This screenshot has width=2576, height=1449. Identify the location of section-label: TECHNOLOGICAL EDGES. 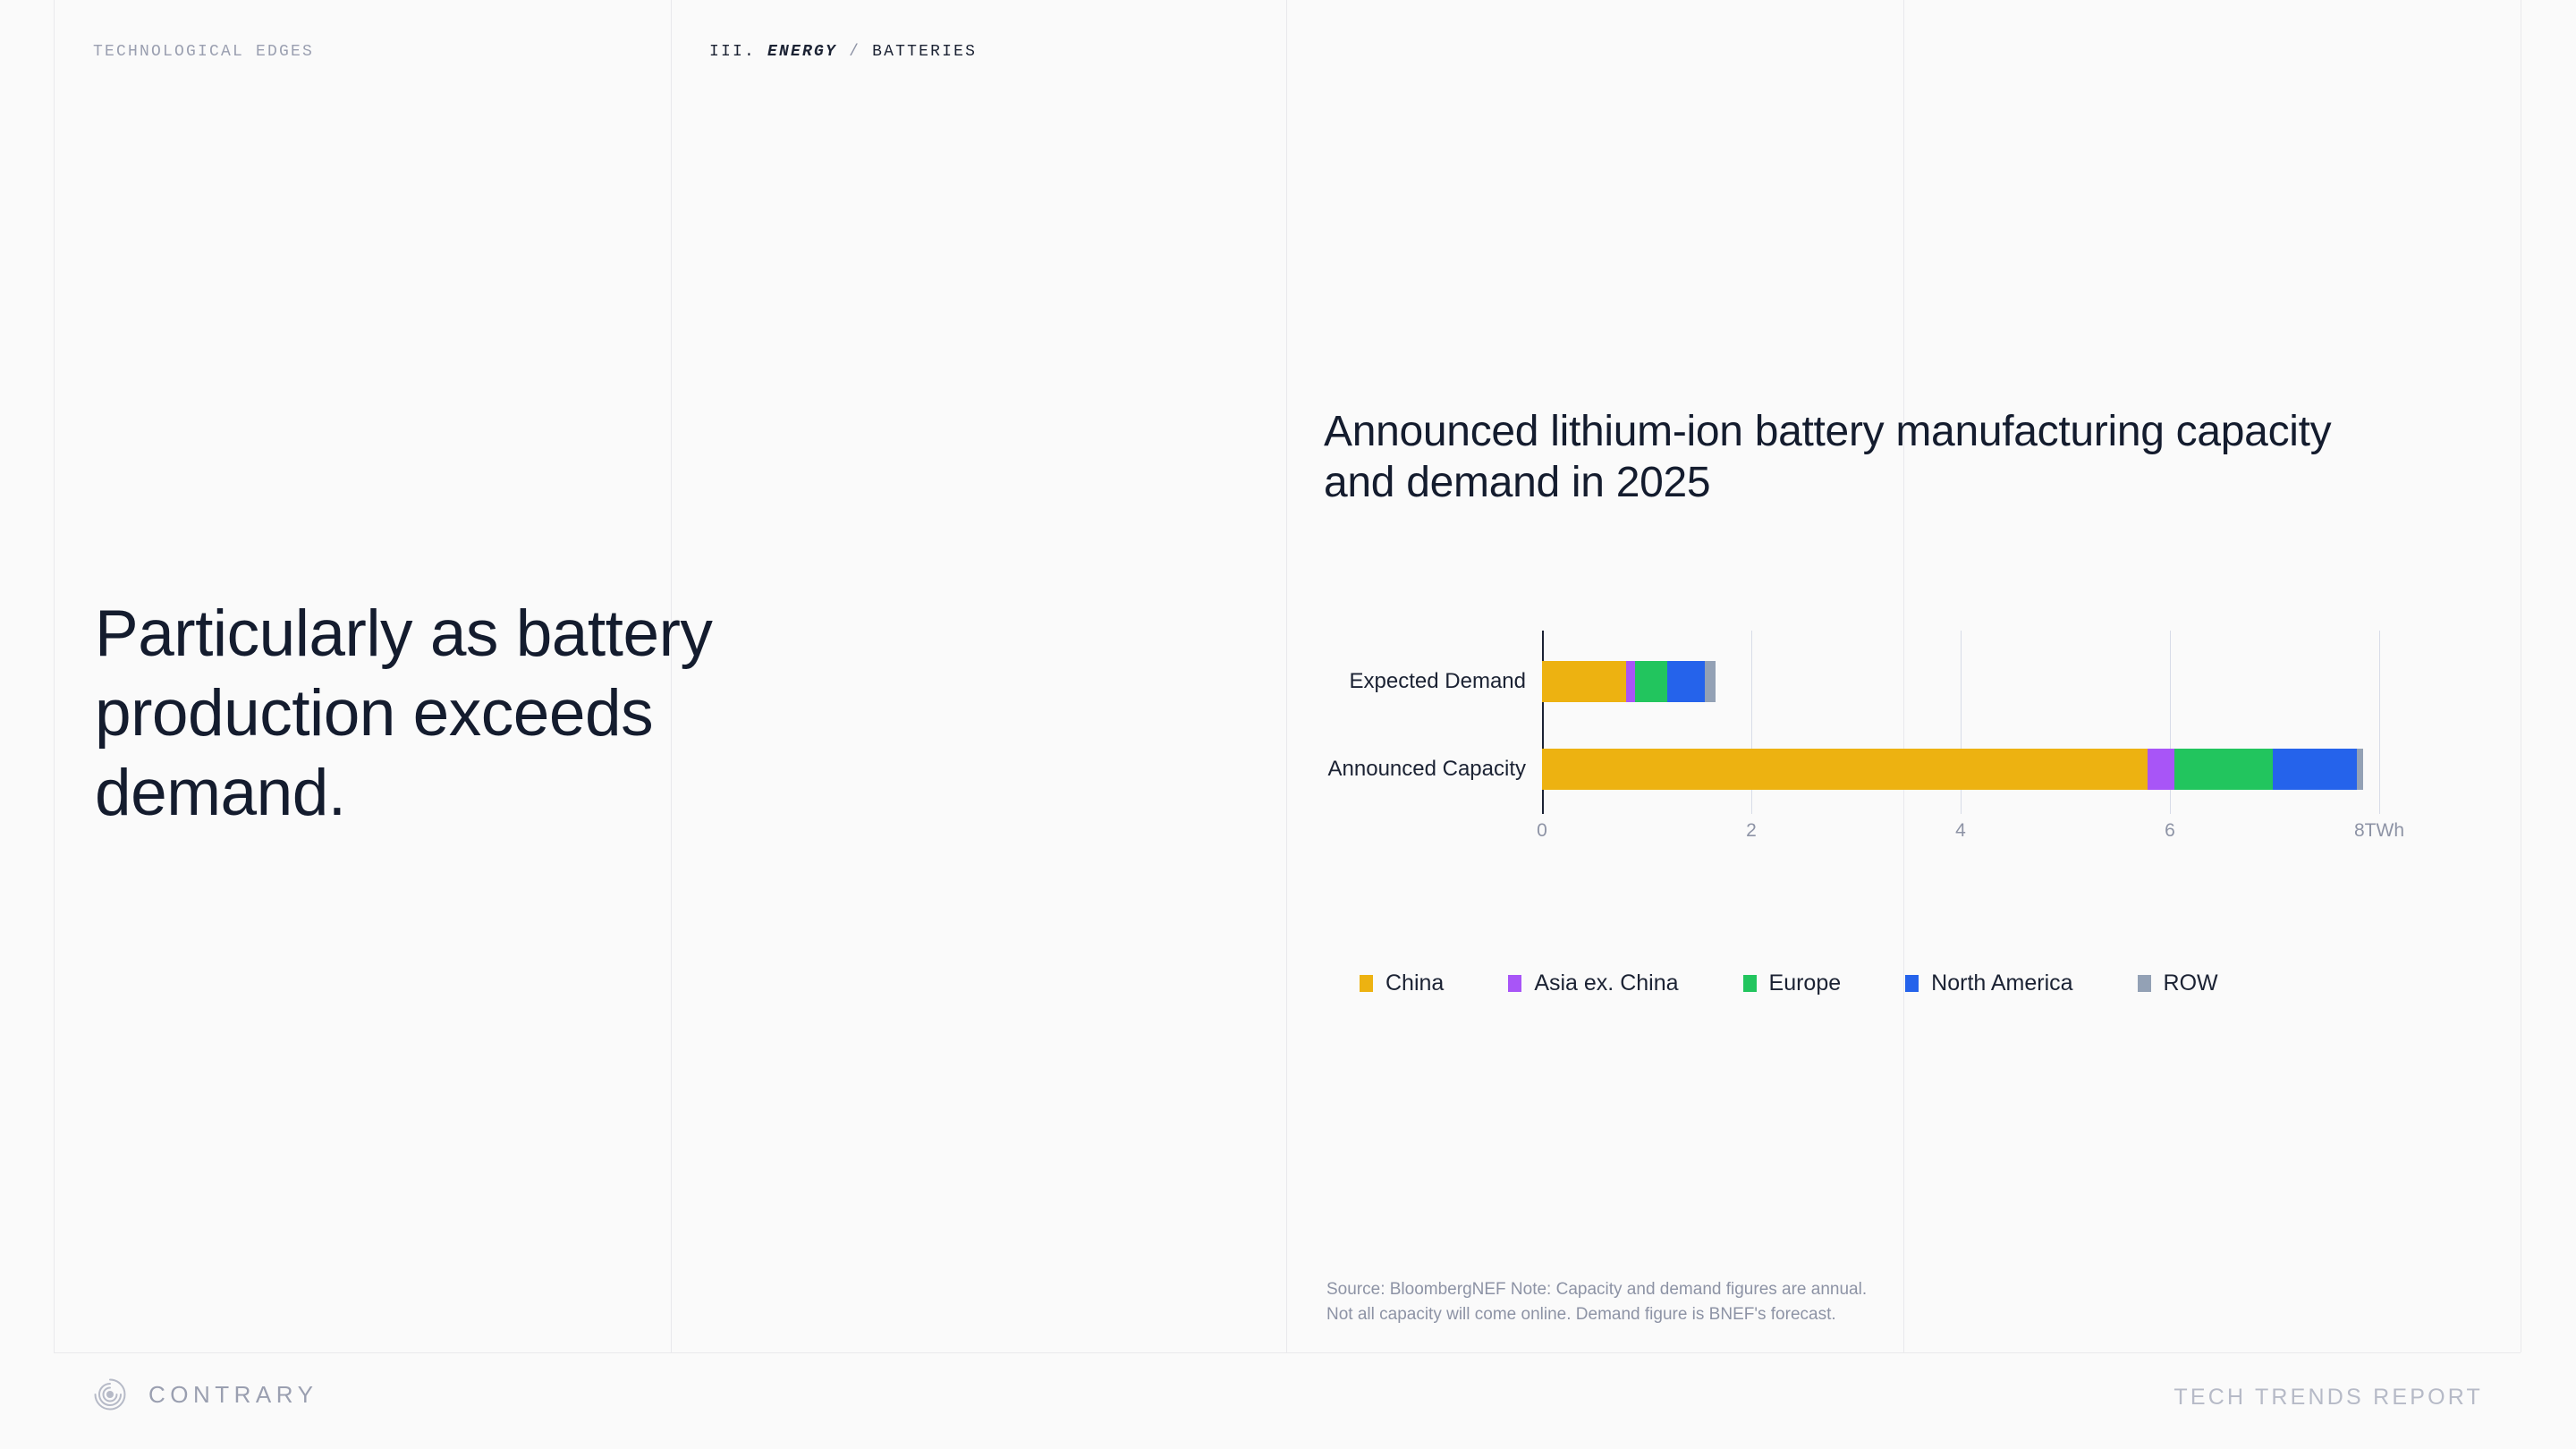
(204, 52).